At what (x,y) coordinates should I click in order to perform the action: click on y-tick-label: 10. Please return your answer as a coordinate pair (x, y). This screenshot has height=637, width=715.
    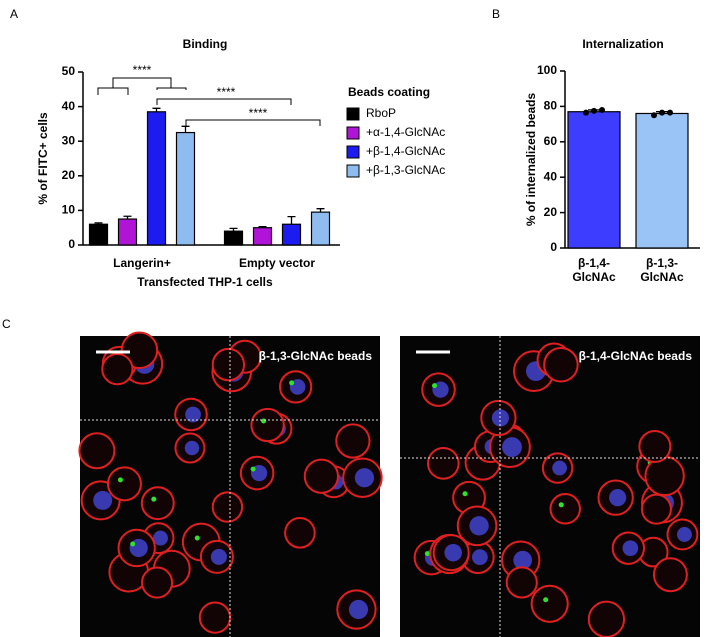
    Looking at the image, I should click on (69, 210).